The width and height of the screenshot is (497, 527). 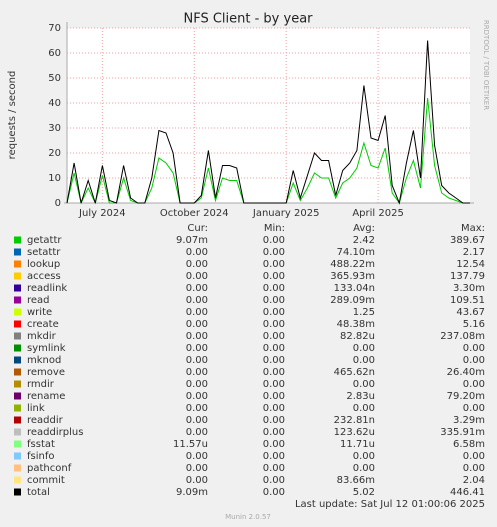 I want to click on legend-column-header: Max:, so click(x=473, y=228).